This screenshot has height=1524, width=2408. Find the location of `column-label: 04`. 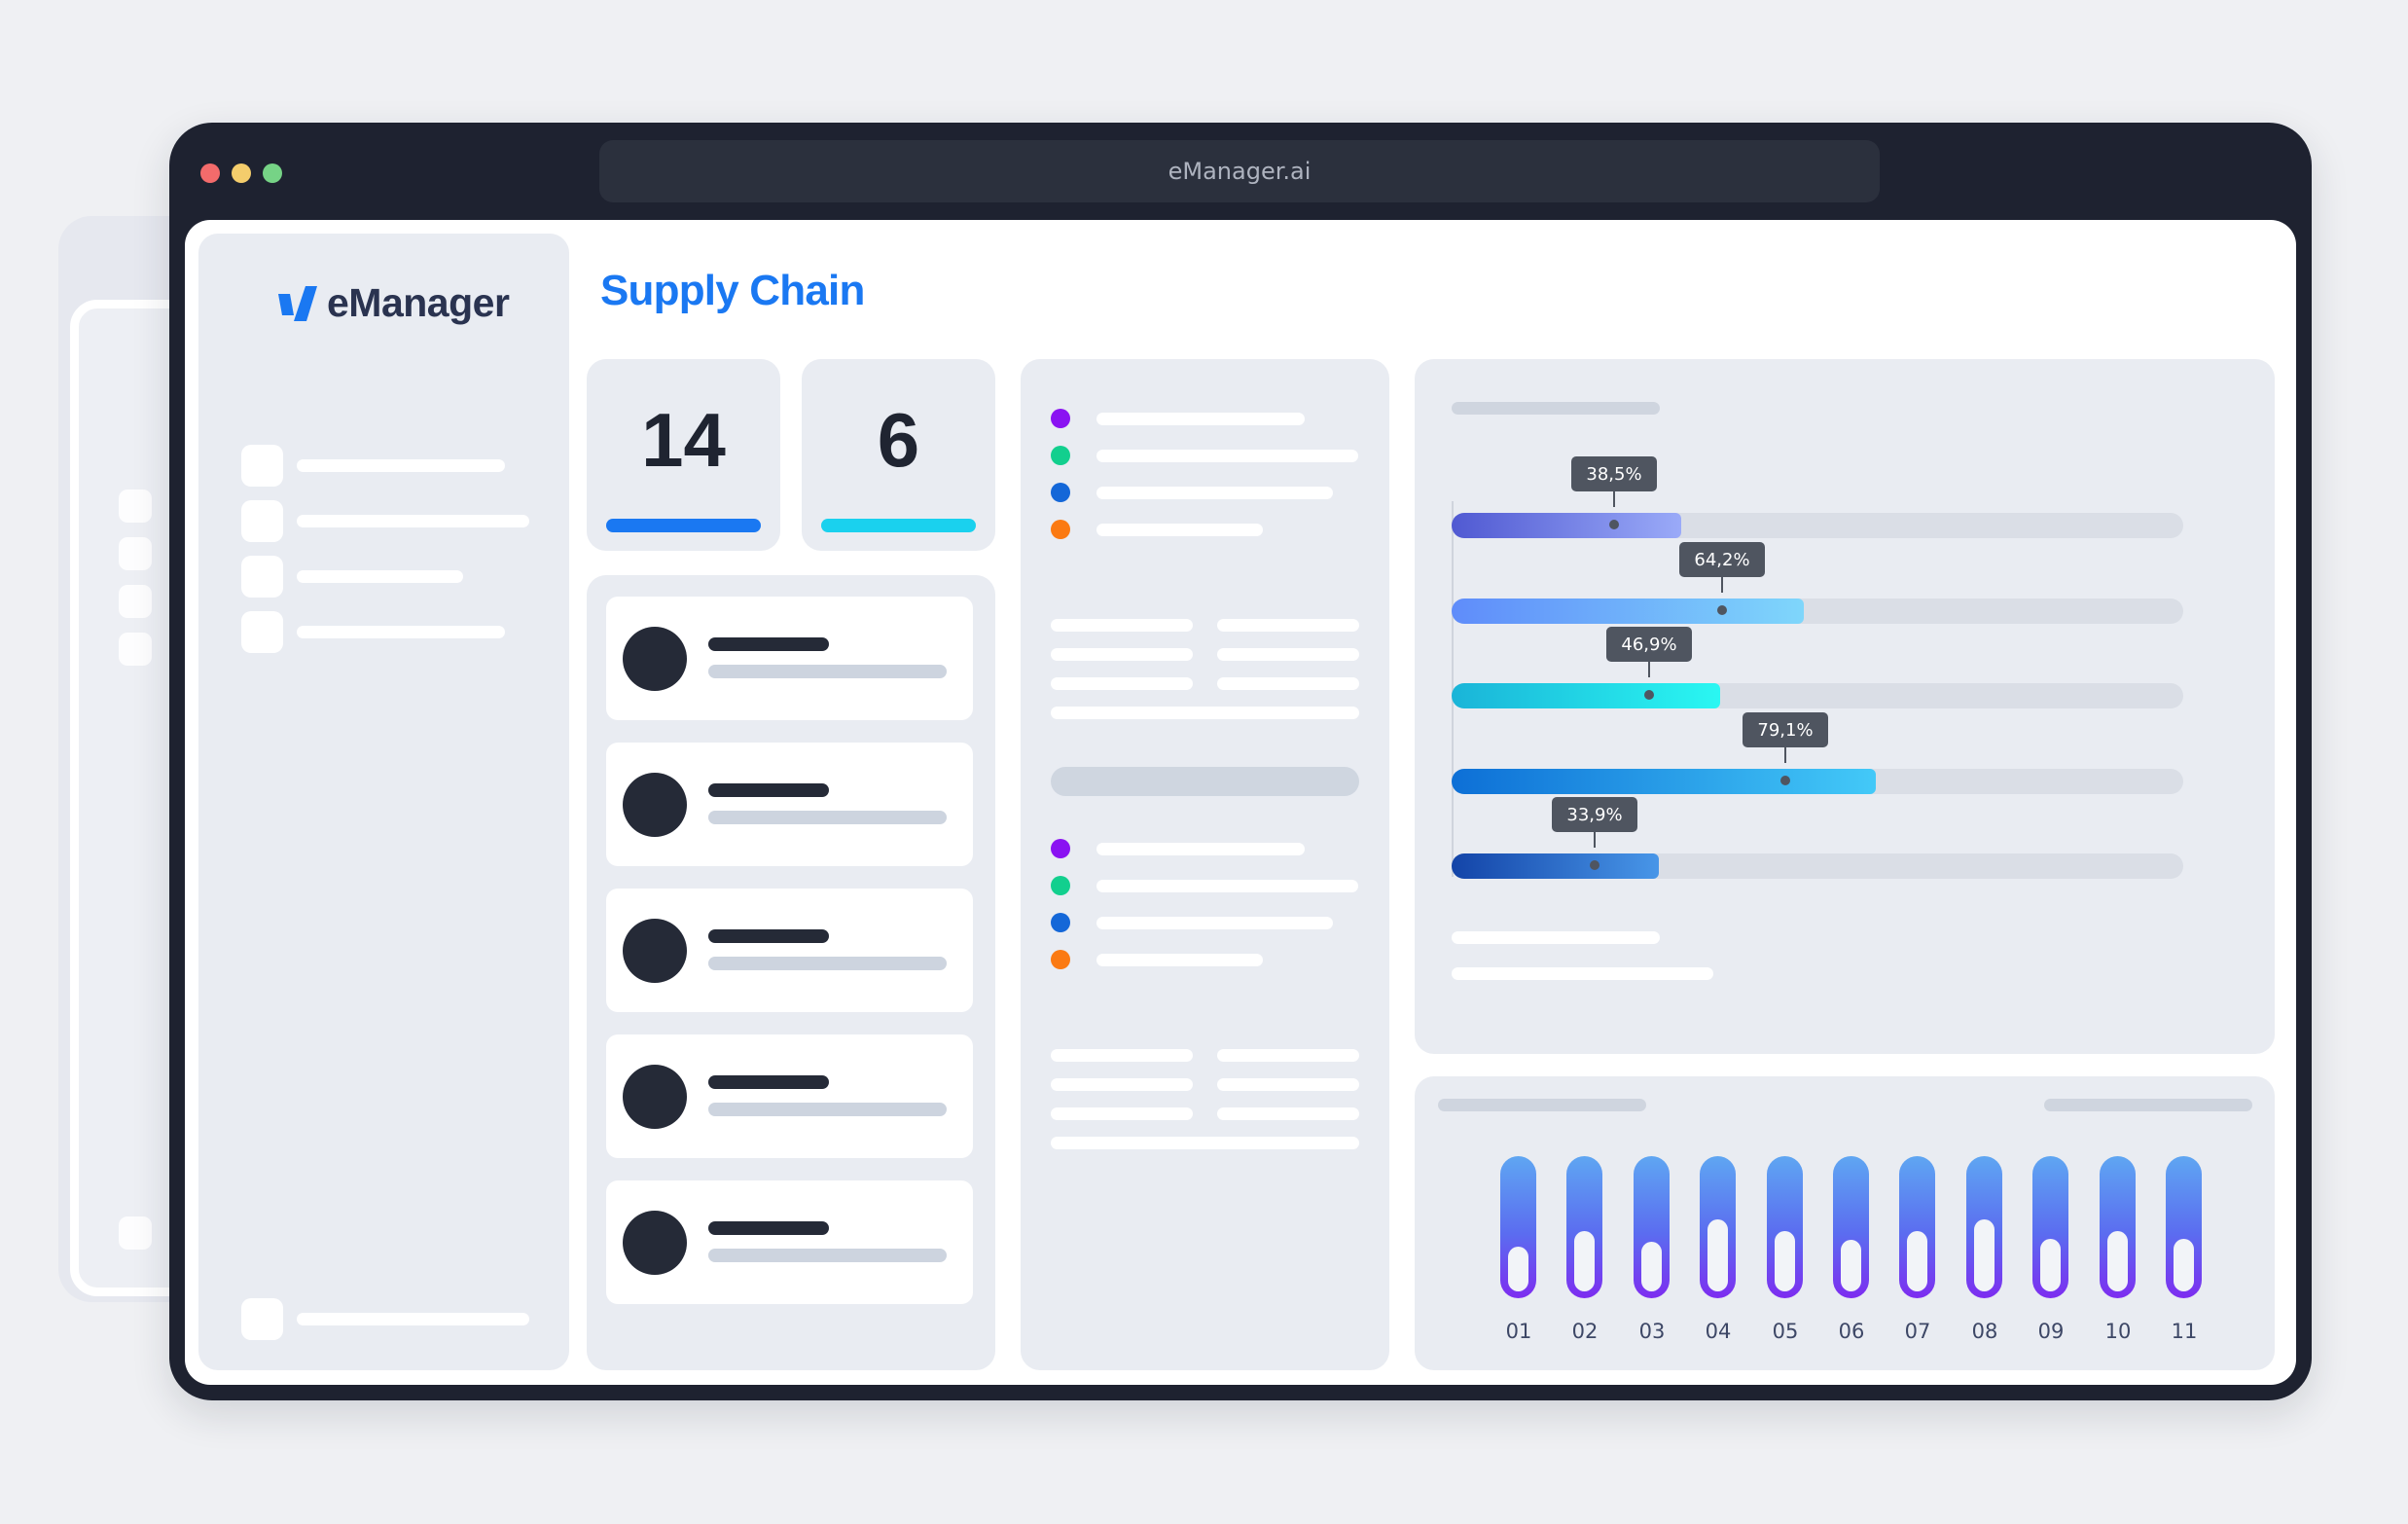

column-label: 04 is located at coordinates (1718, 1331).